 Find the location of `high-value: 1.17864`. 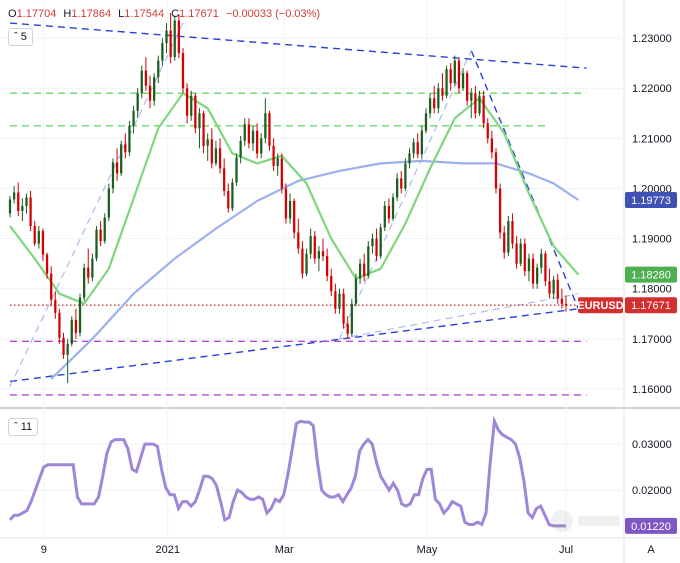

high-value: 1.17864 is located at coordinates (91, 14).